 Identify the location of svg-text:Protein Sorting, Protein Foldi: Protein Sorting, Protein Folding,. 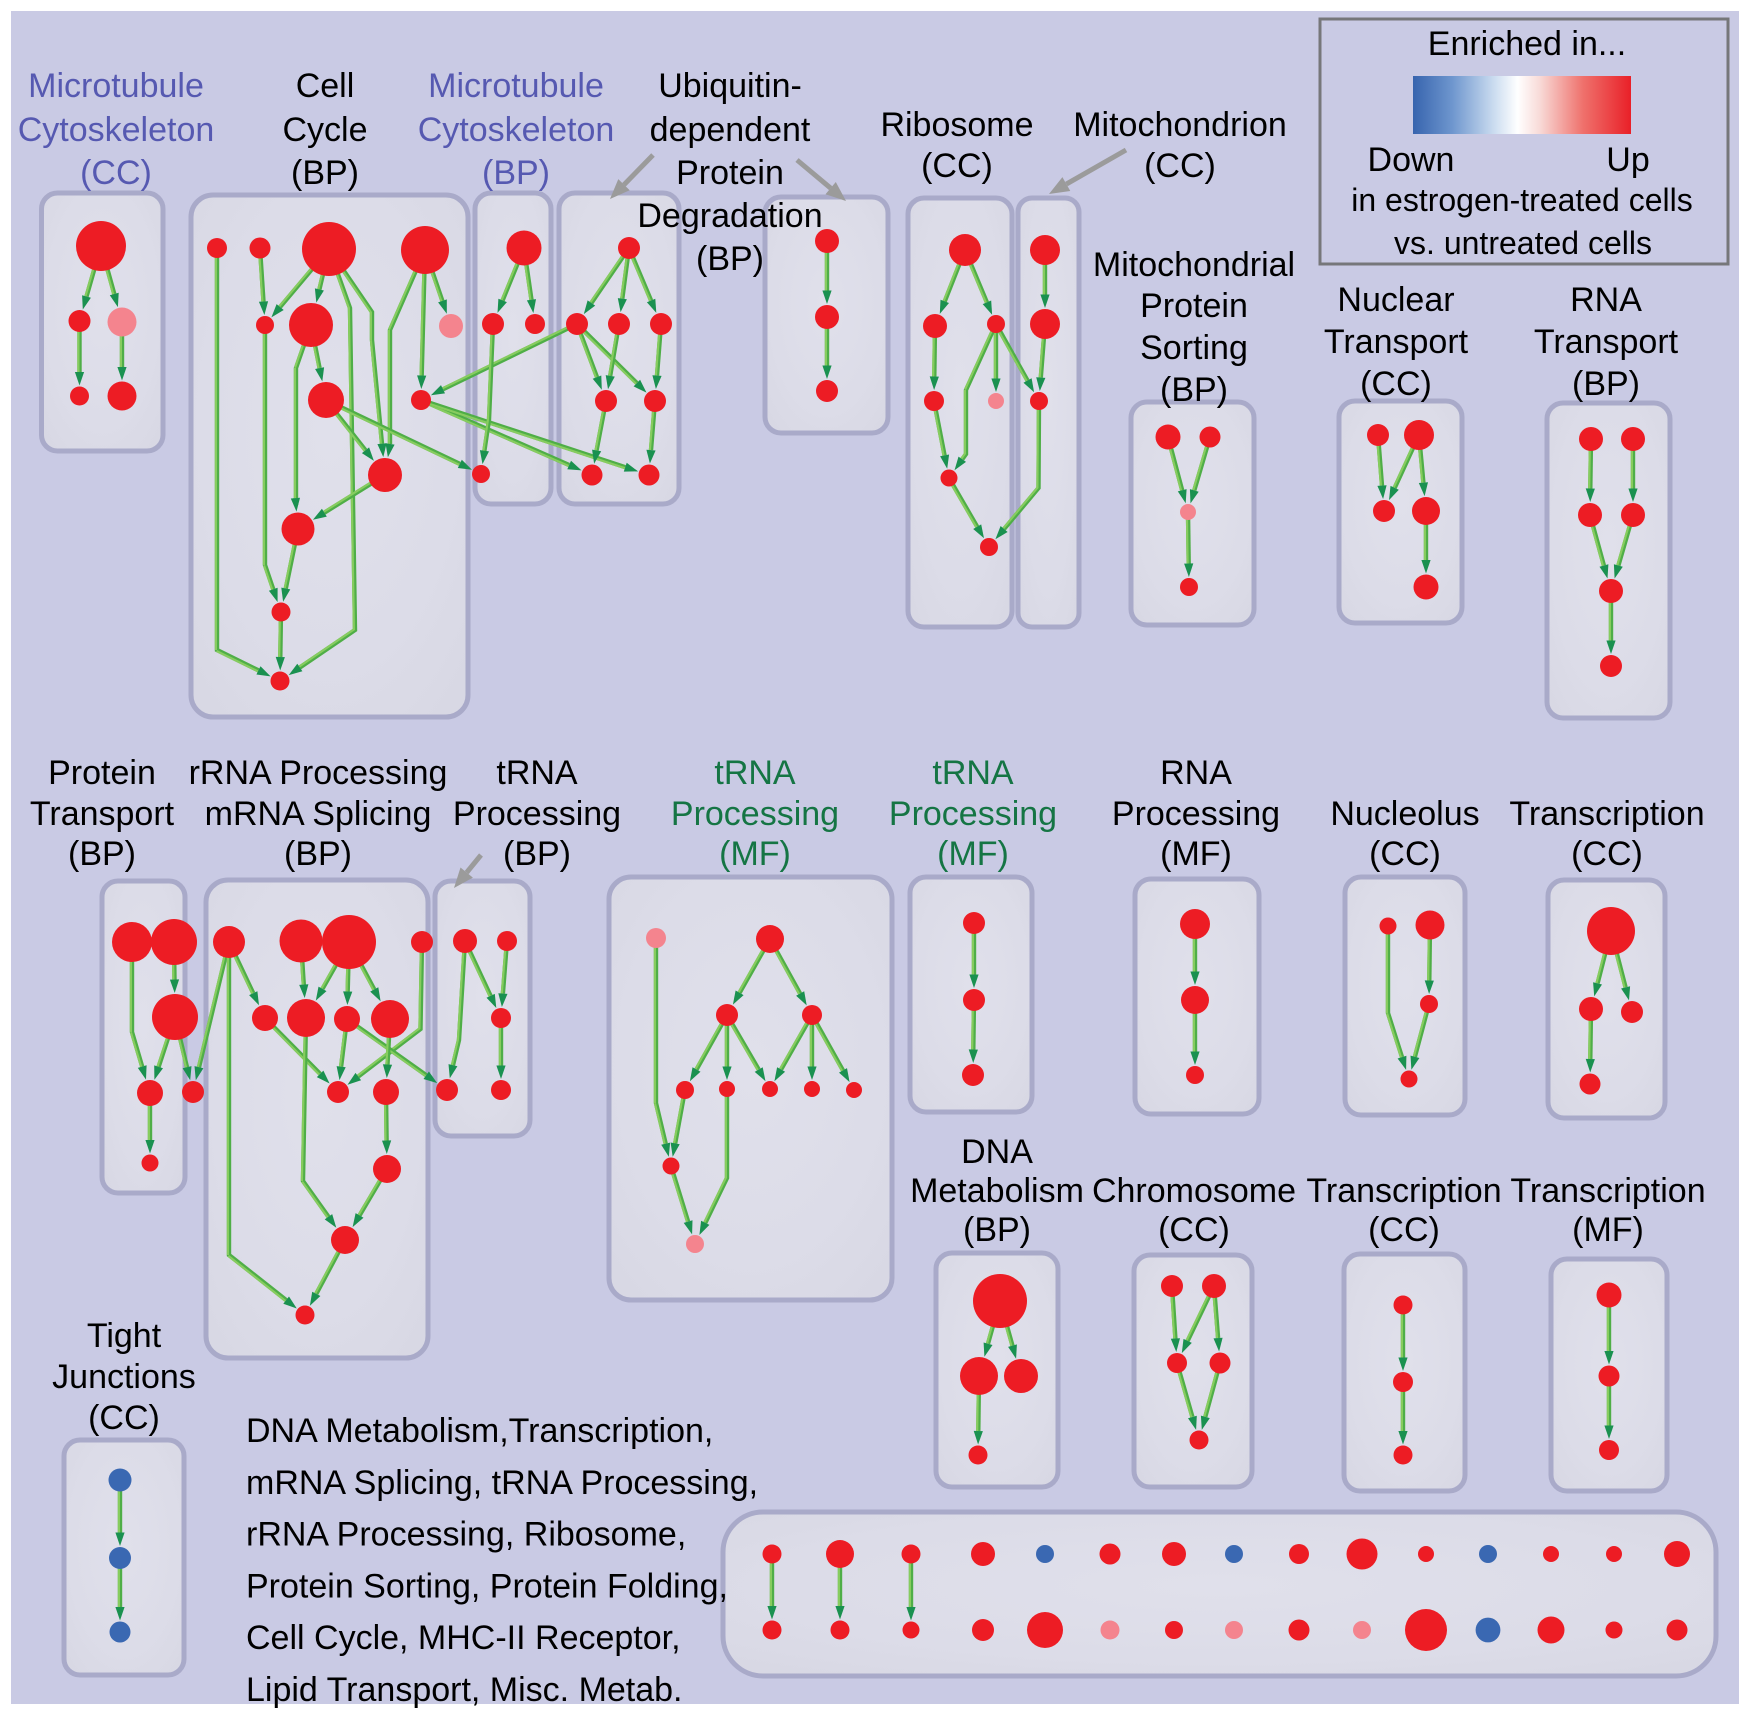
(487, 1586).